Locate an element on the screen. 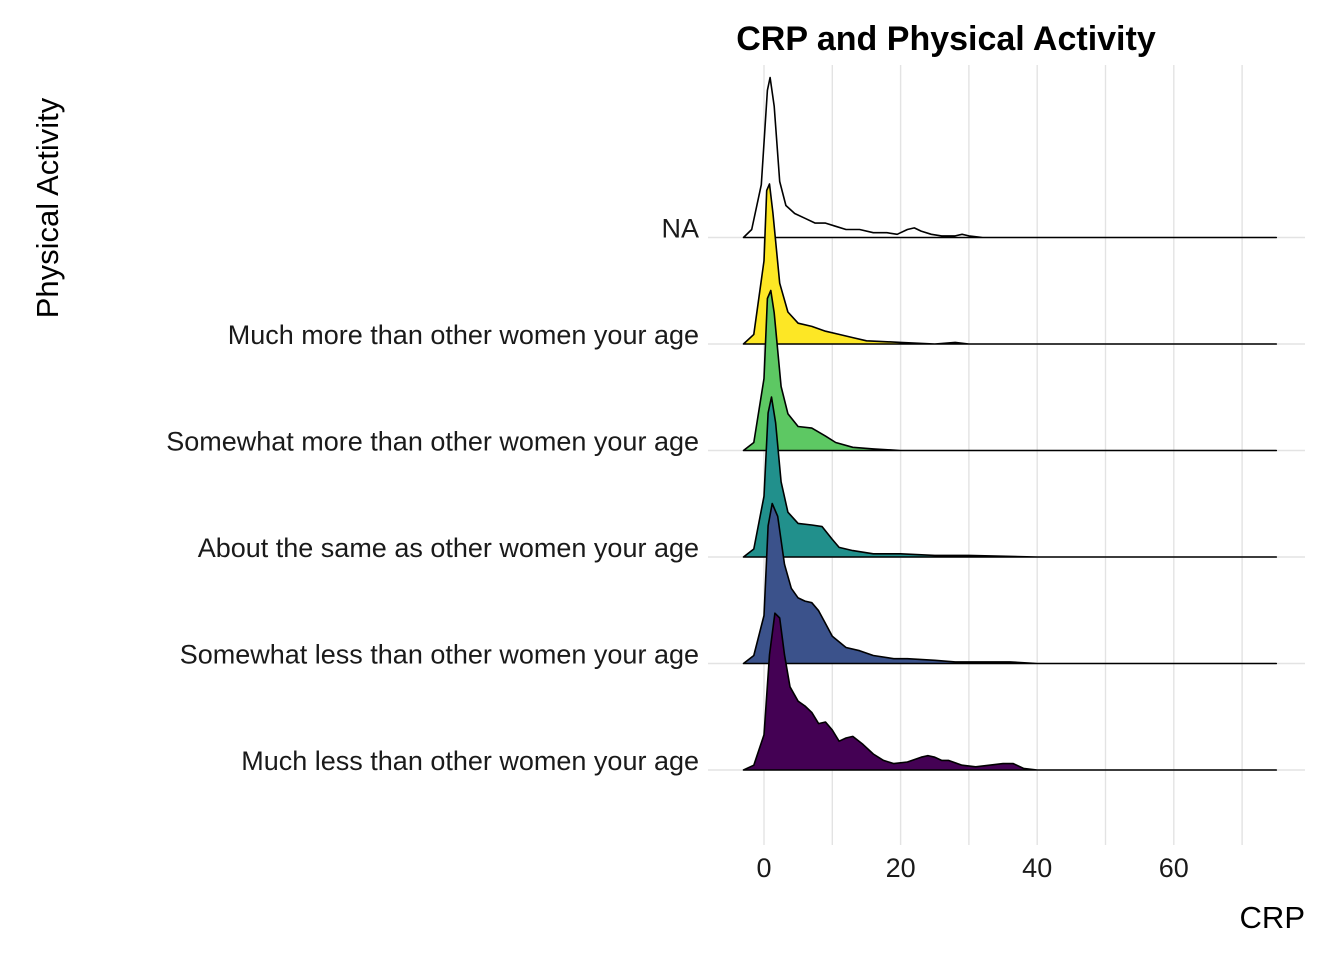 The width and height of the screenshot is (1344, 960). y-tick-label: NA is located at coordinates (680, 229).